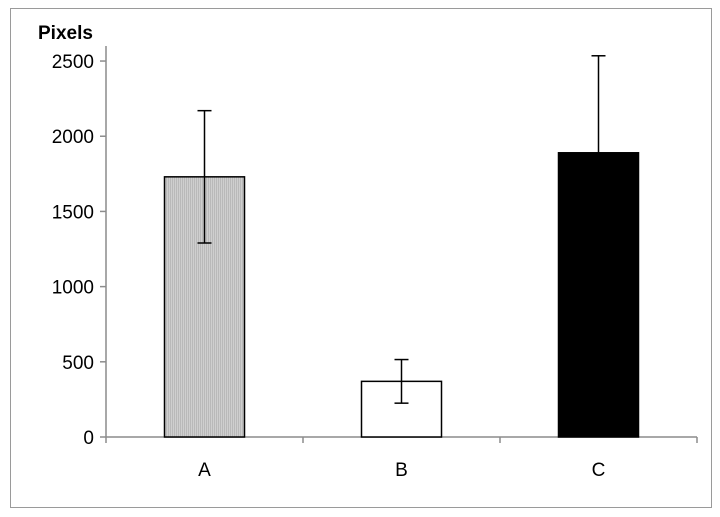 The image size is (720, 517). Describe the element at coordinates (65, 33) in the screenshot. I see `y-axis-label: Pixels` at that location.